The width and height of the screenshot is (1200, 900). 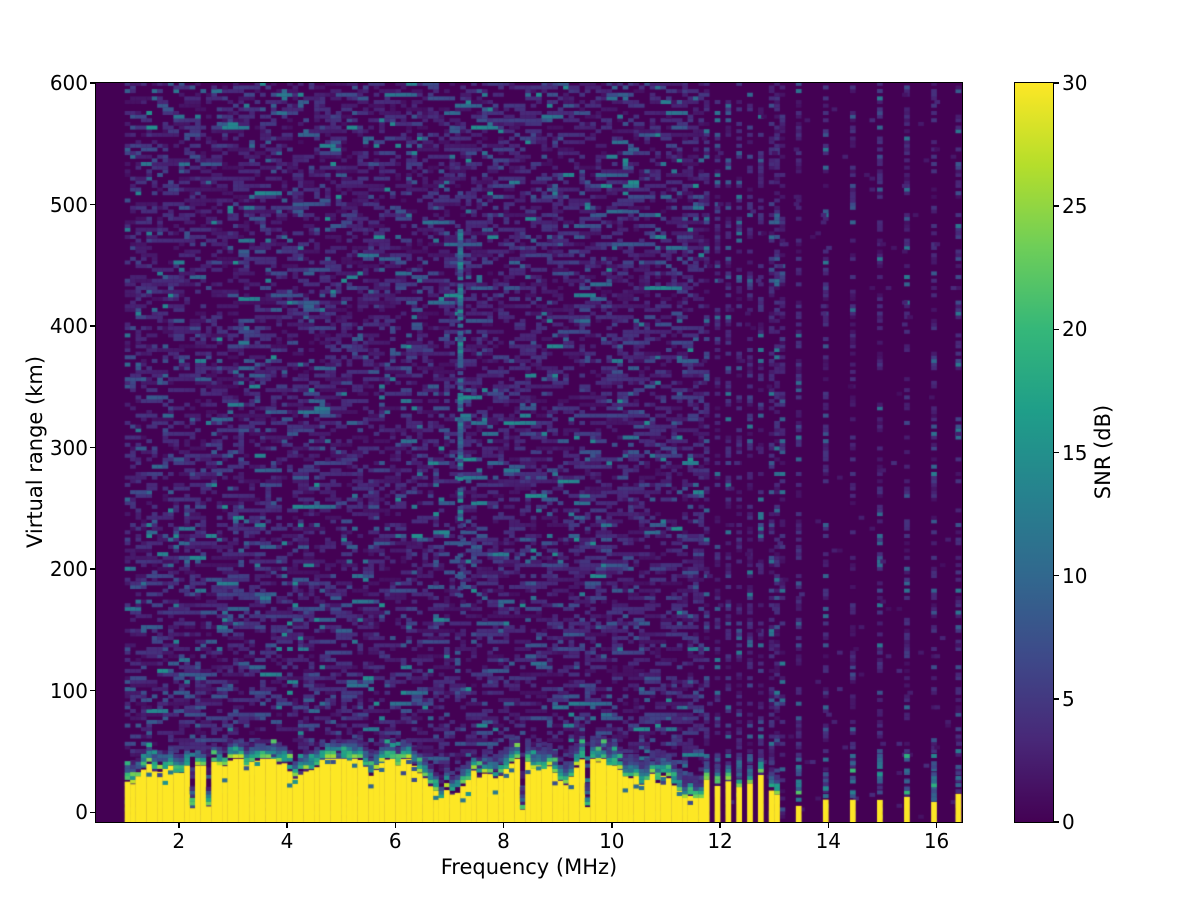 I want to click on y-tick-label: 100, so click(x=68, y=690).